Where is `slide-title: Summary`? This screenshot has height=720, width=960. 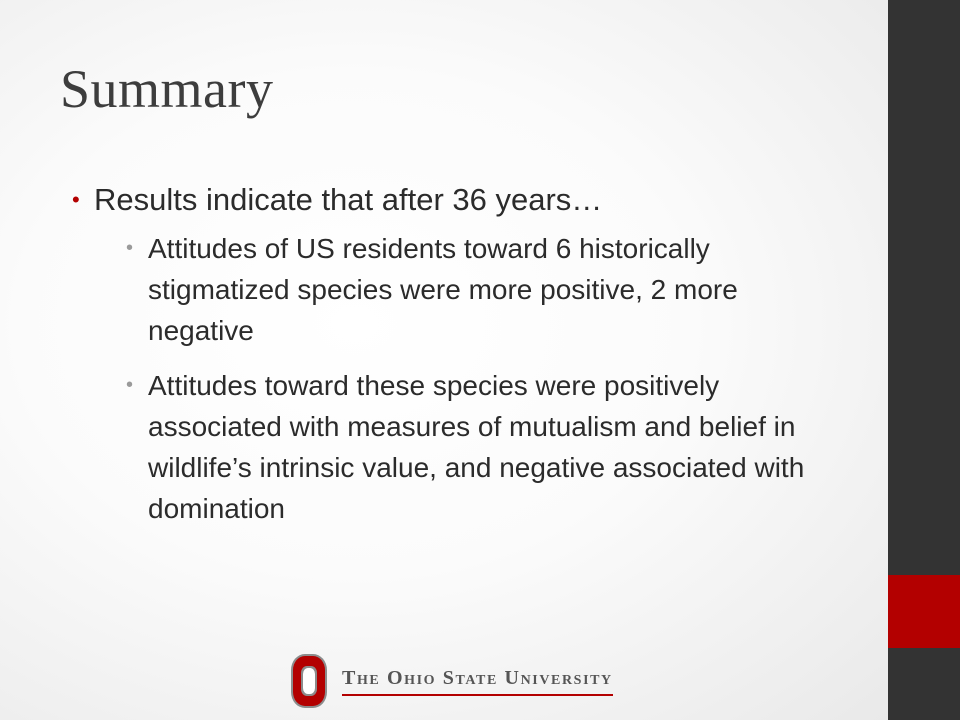
slide-title: Summary is located at coordinates (167, 89).